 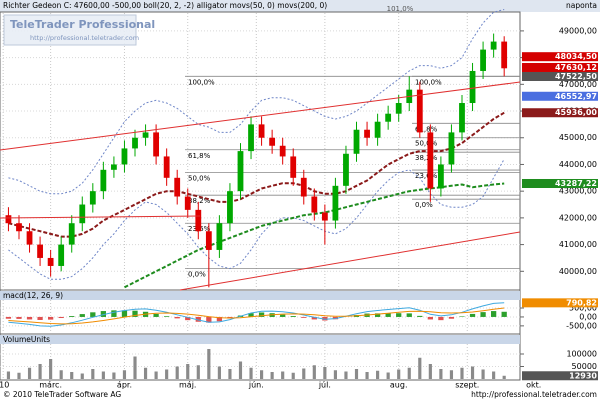 I want to click on macd-title: macd(12, 26, 9), so click(x=33, y=295).